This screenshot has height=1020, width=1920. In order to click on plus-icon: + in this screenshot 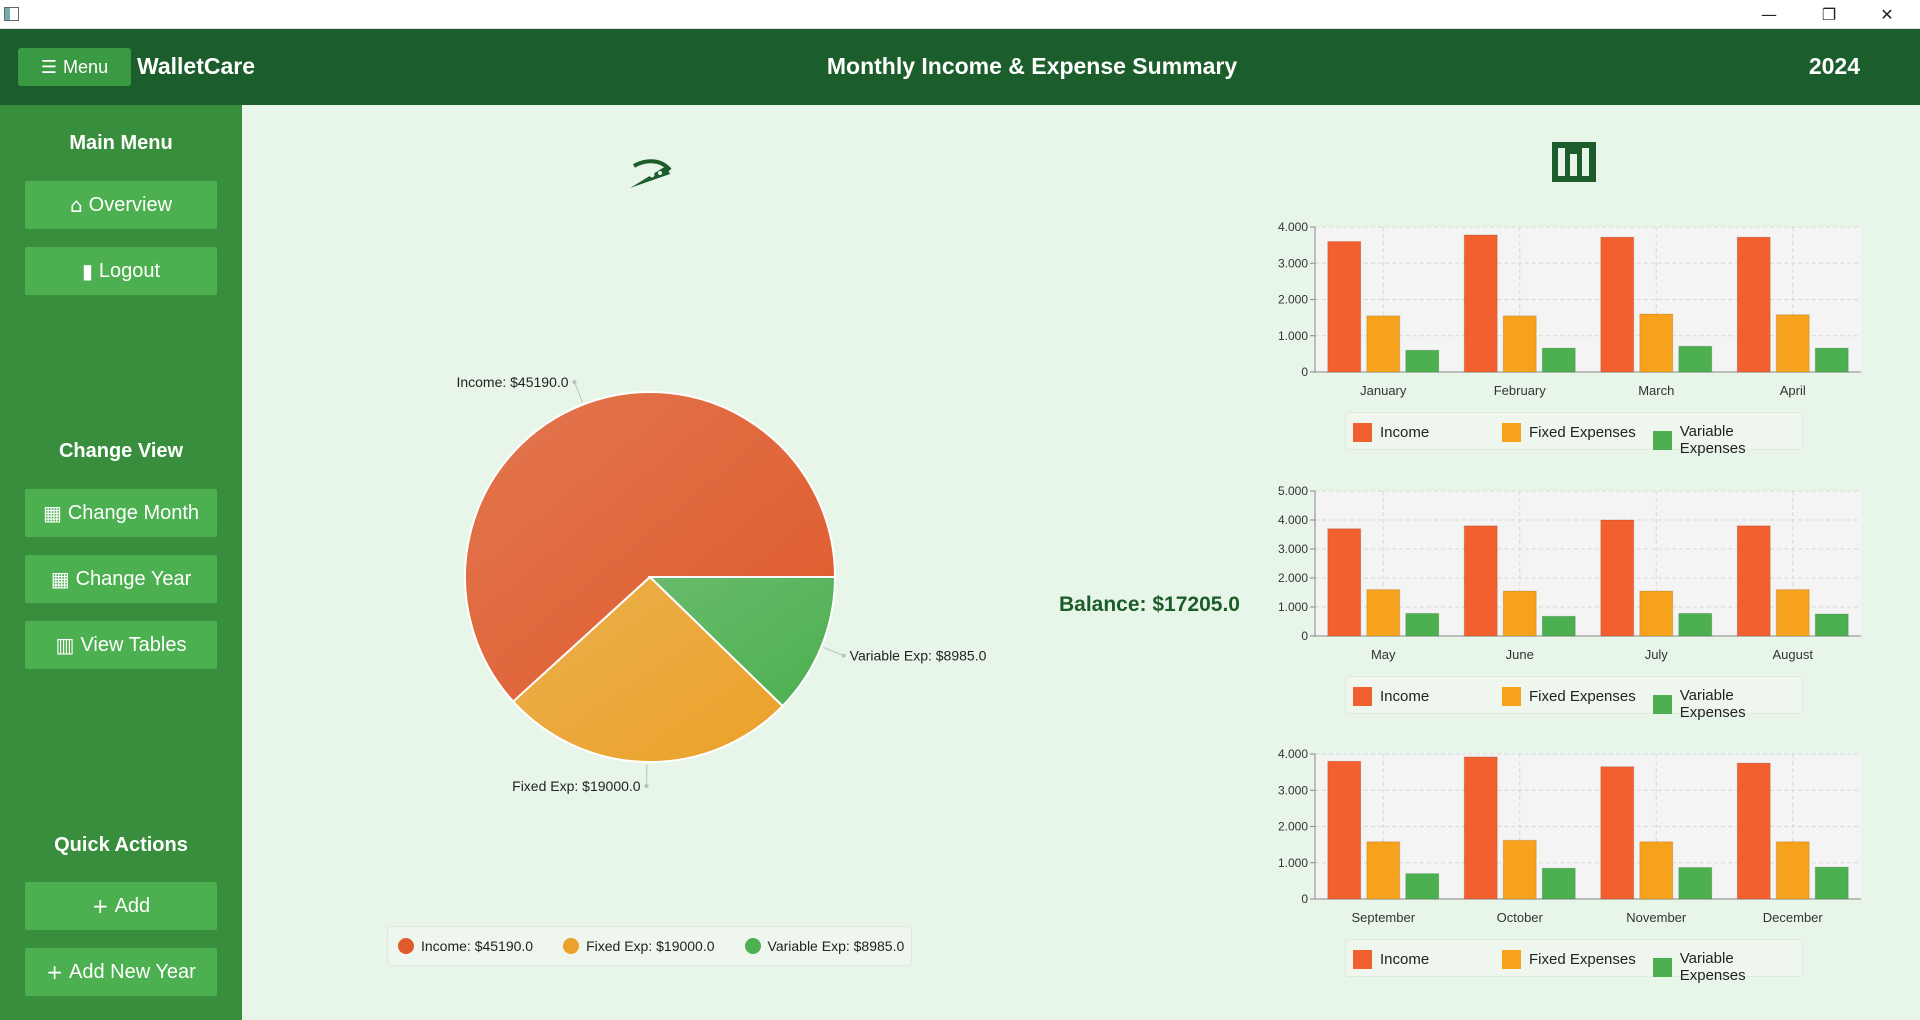, I will do `click(100, 906)`.